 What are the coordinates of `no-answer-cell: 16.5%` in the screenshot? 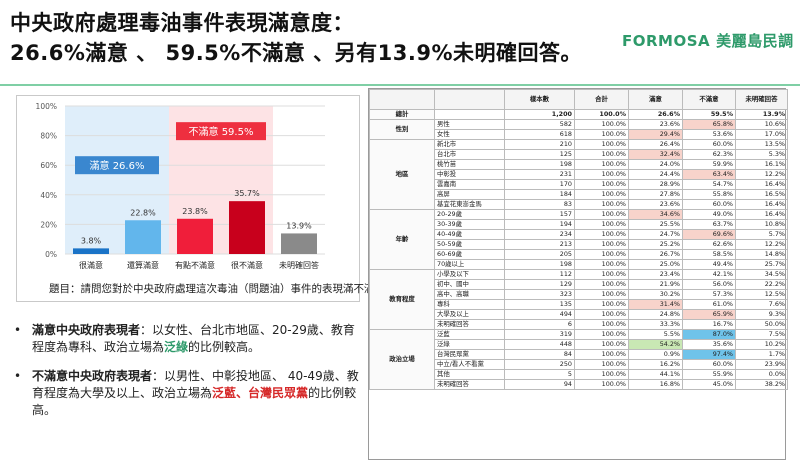 It's located at (761, 194).